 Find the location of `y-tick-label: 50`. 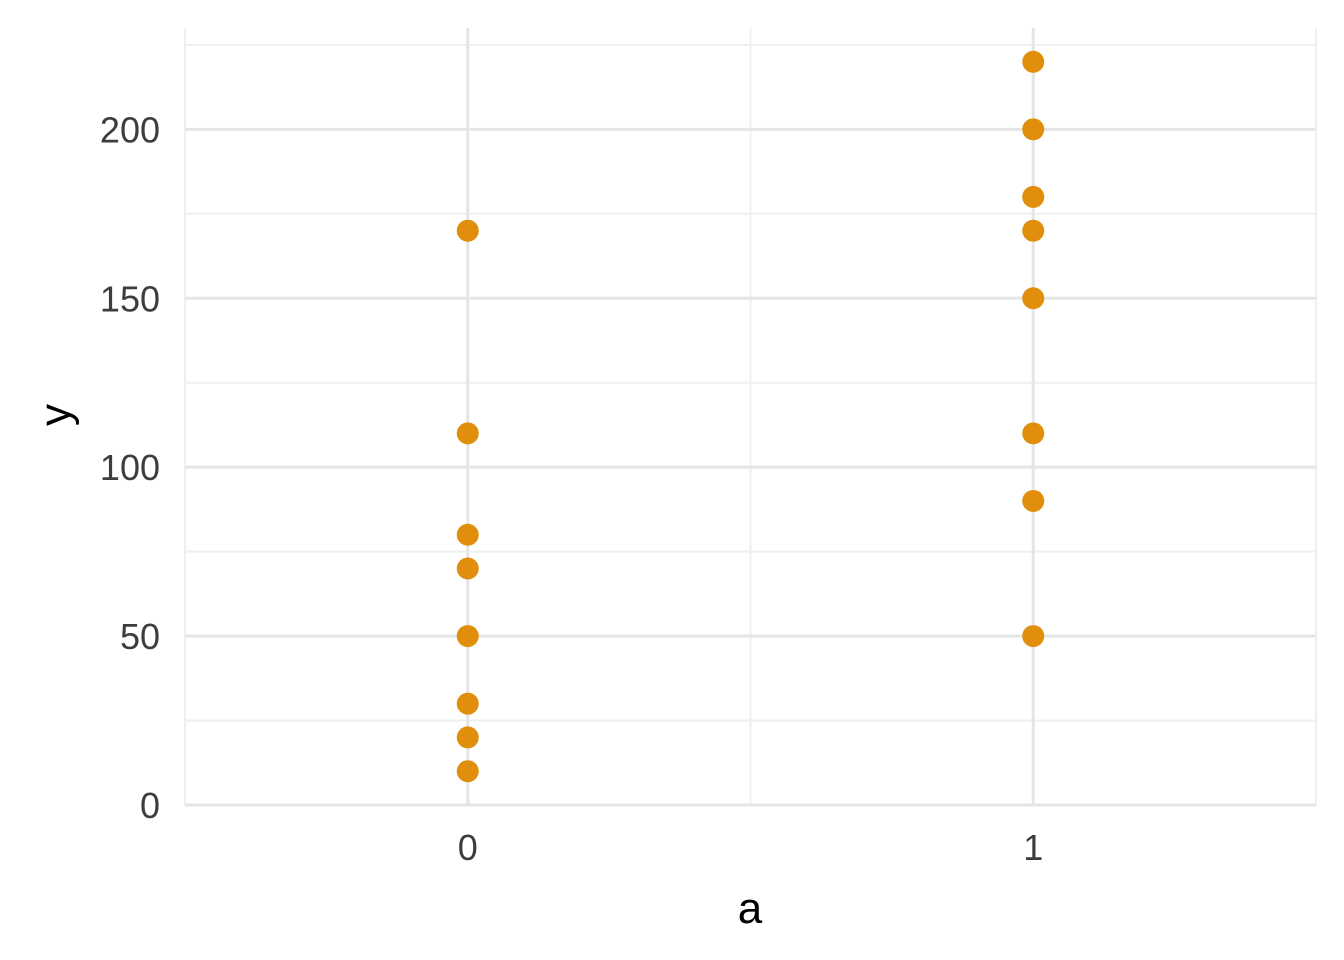

y-tick-label: 50 is located at coordinates (140, 636).